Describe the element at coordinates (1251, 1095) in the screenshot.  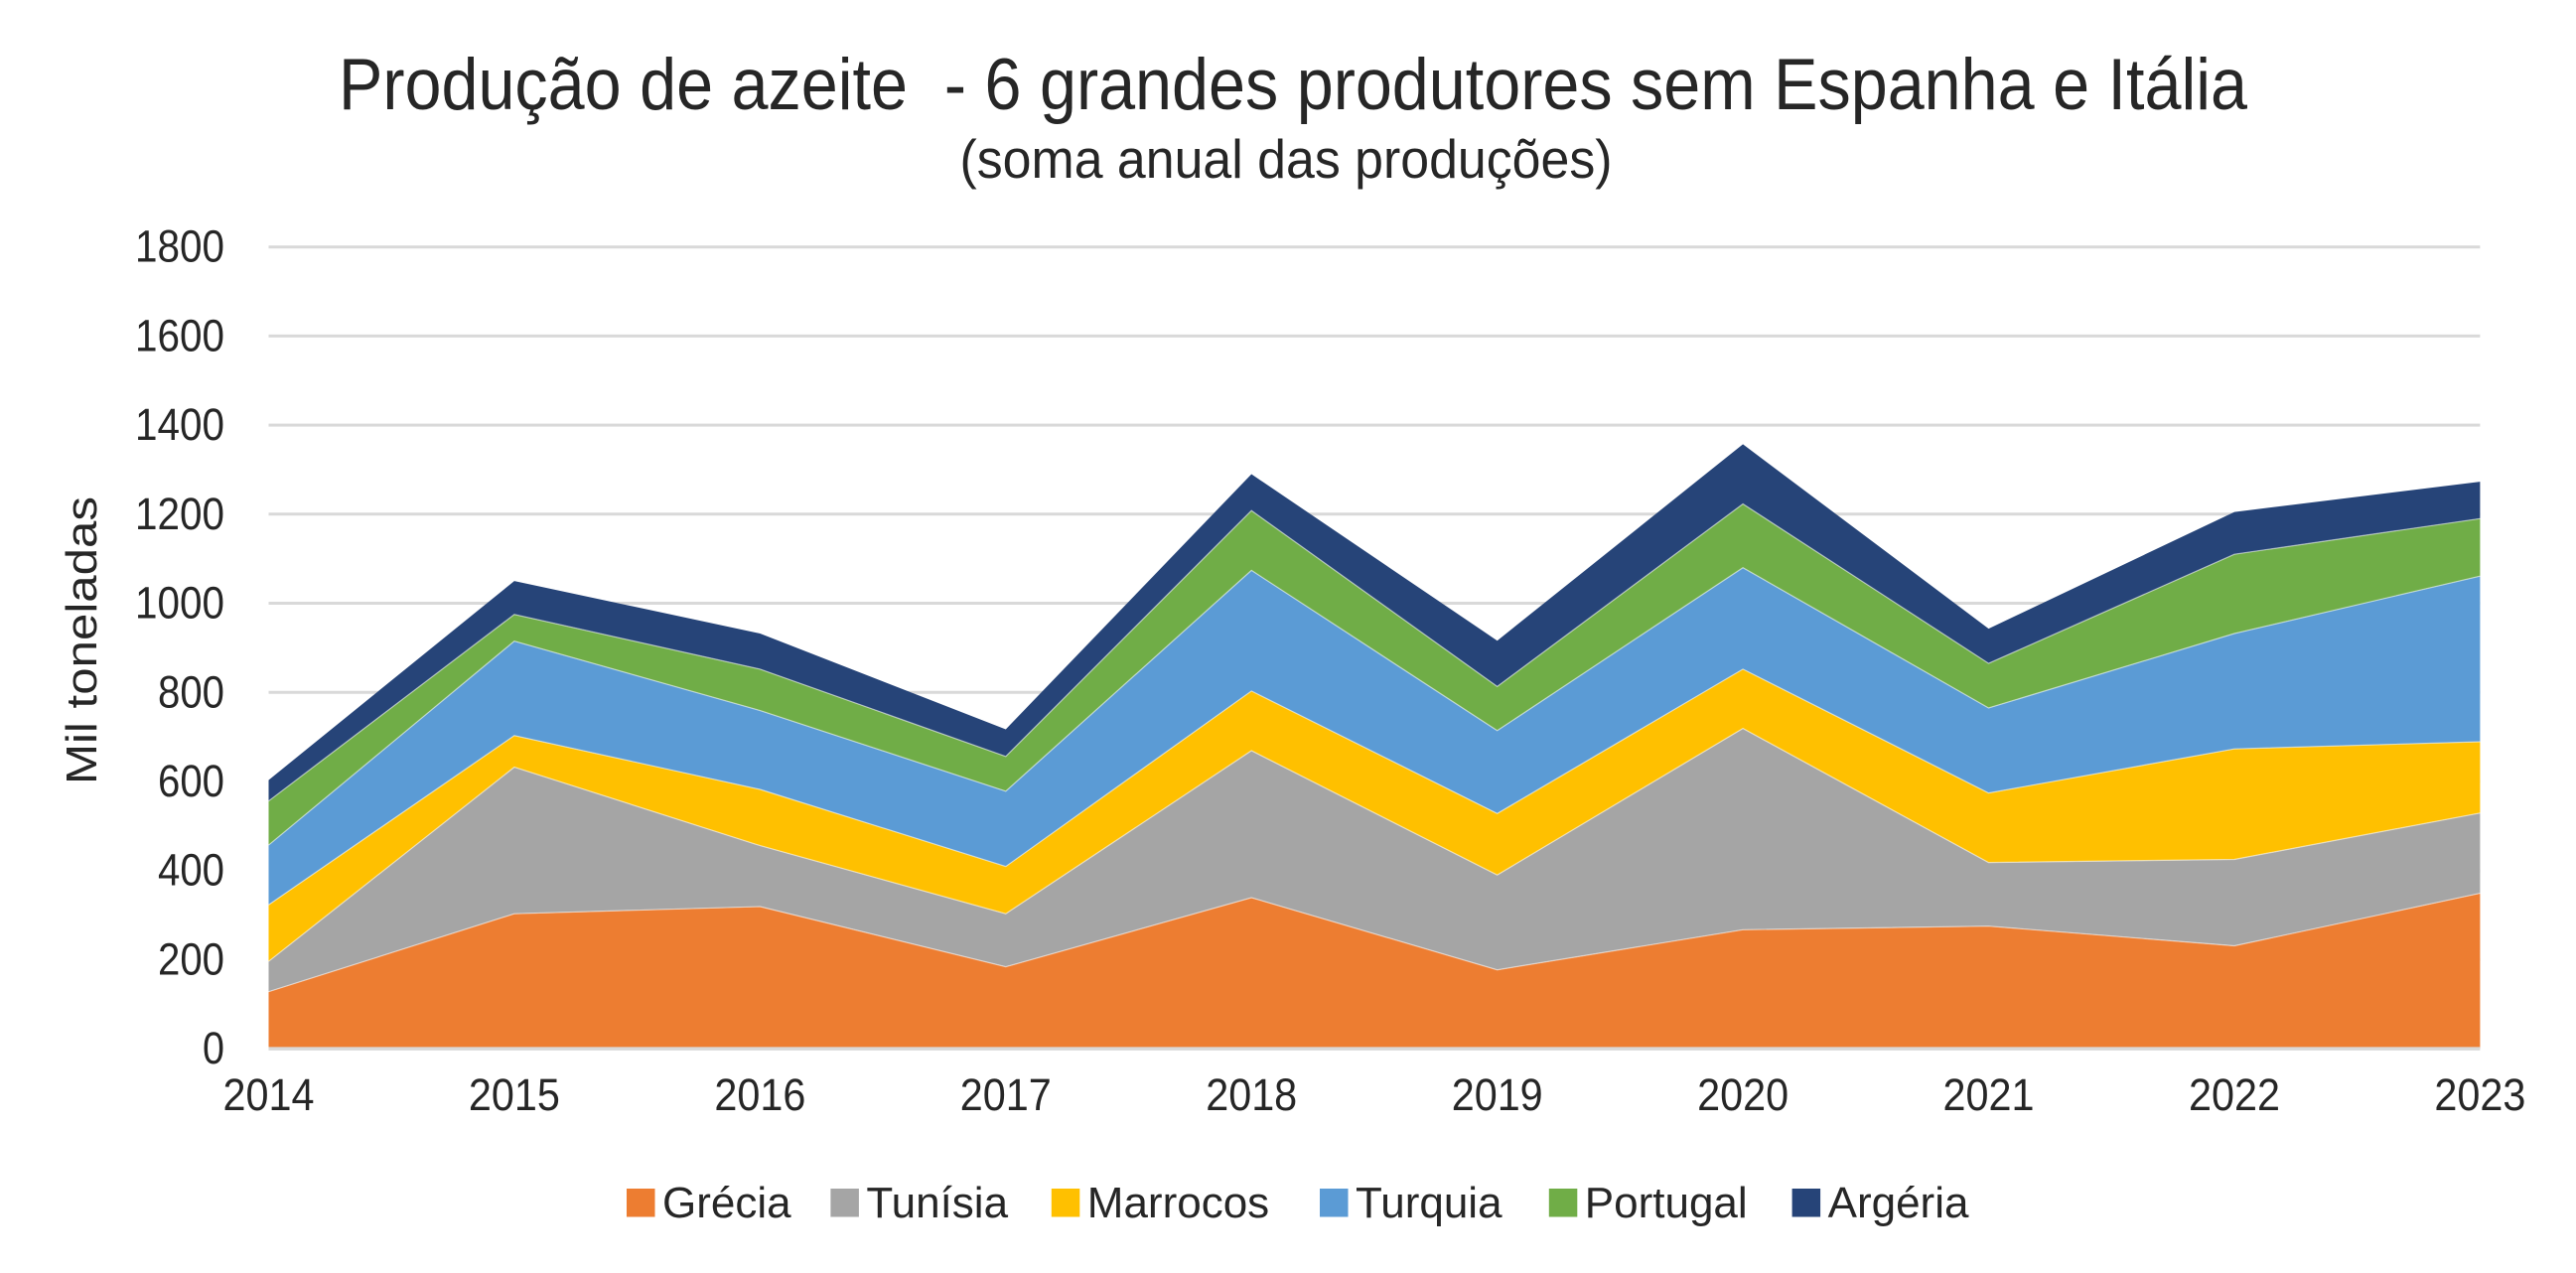
I see `svg-text: 2018` at that location.